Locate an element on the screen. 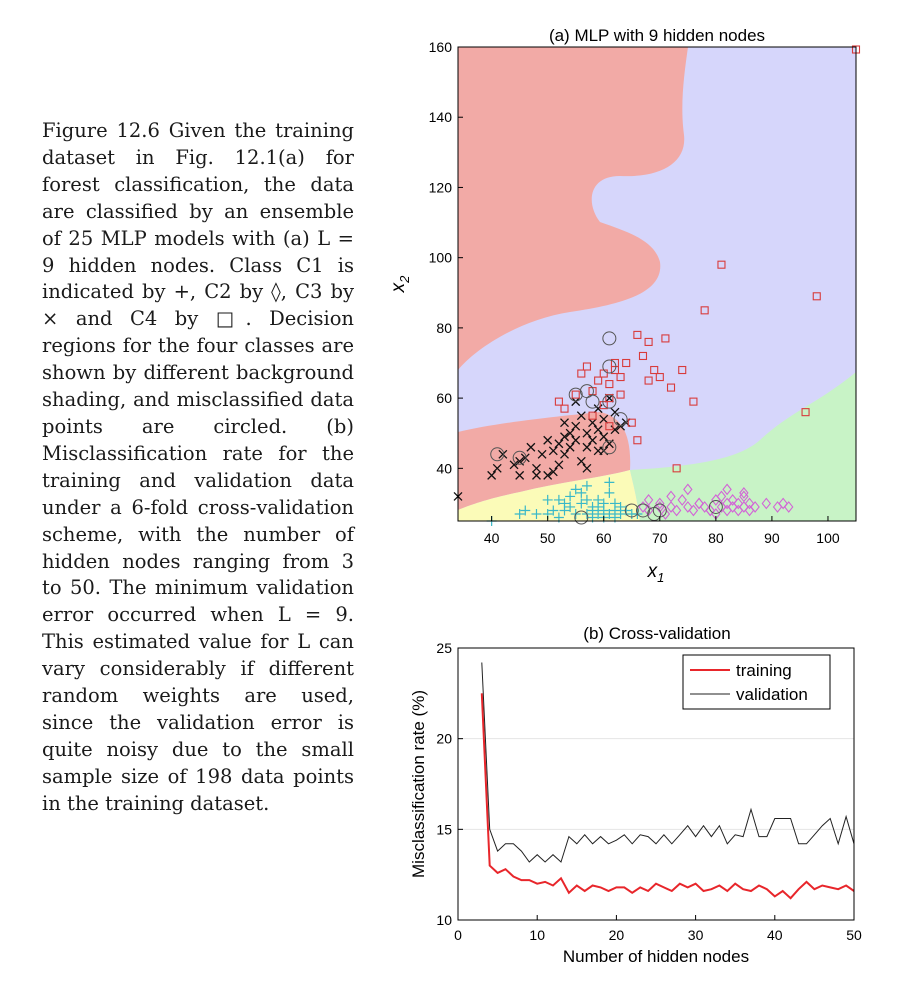  panel-a-ytick-label: 140 is located at coordinates (441, 117).